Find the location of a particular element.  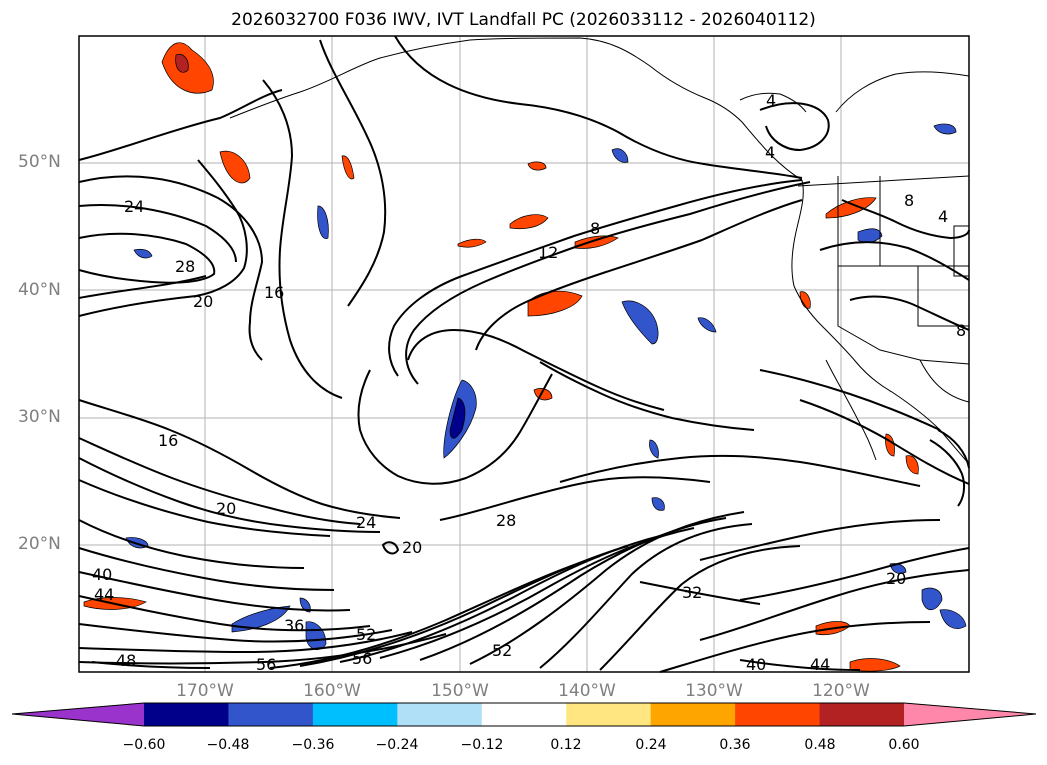

colorbar-tick: 0.48 is located at coordinates (820, 745).